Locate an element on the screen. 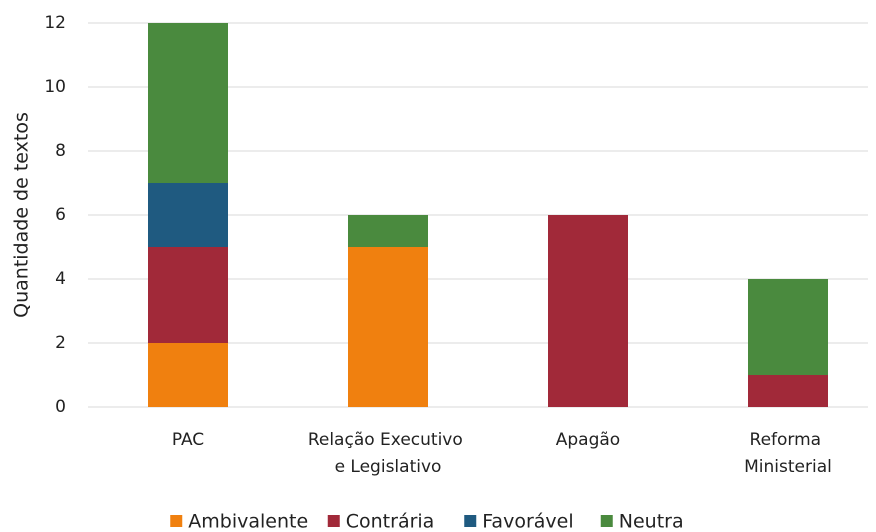 This screenshot has height=532, width=876. y-tick-label: 4 is located at coordinates (60, 279).